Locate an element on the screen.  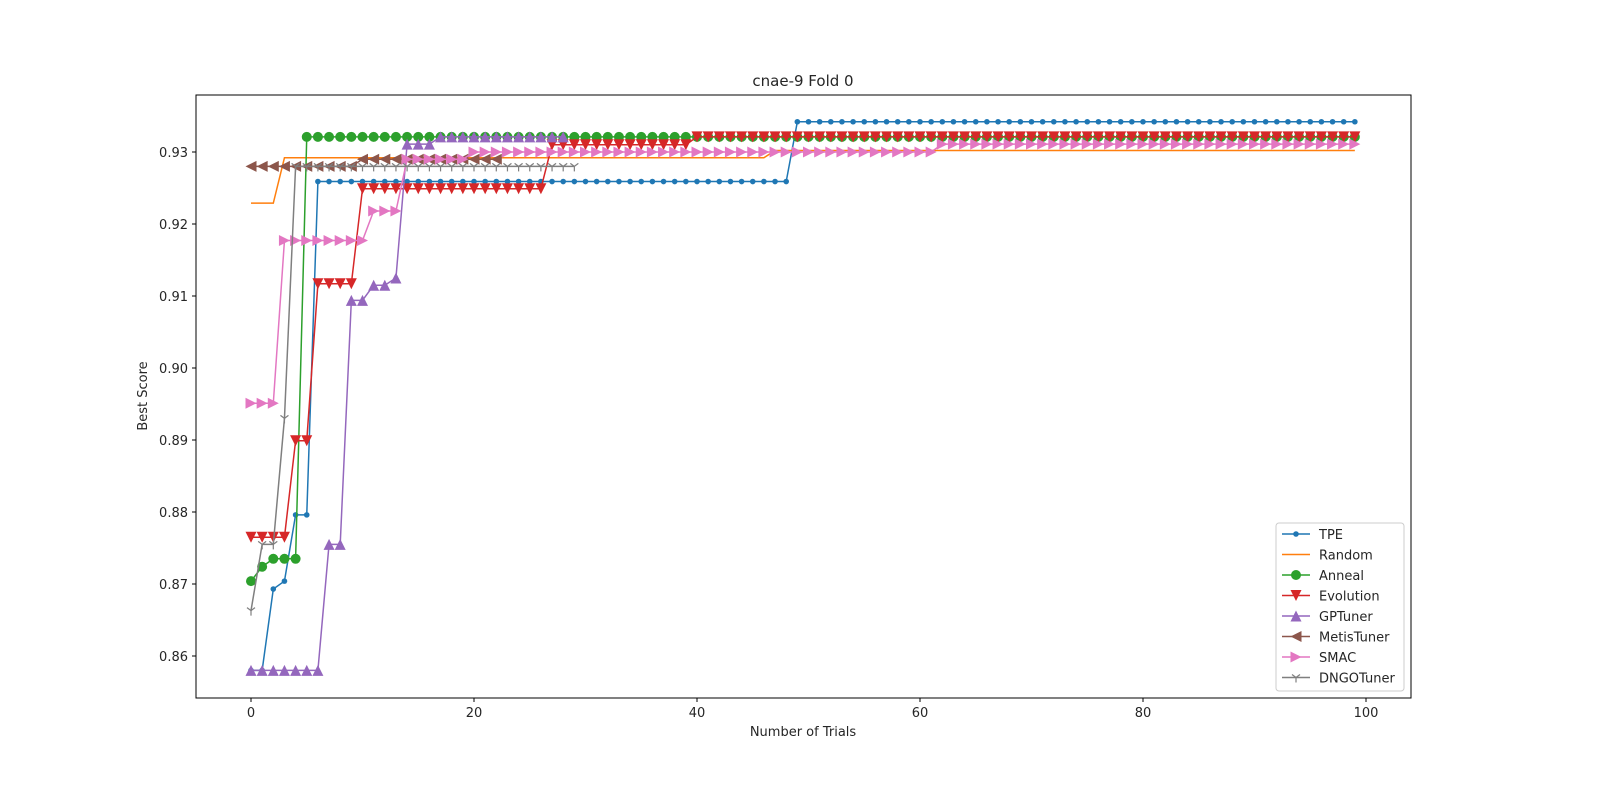
legend-label: GPTuner is located at coordinates (1346, 617).